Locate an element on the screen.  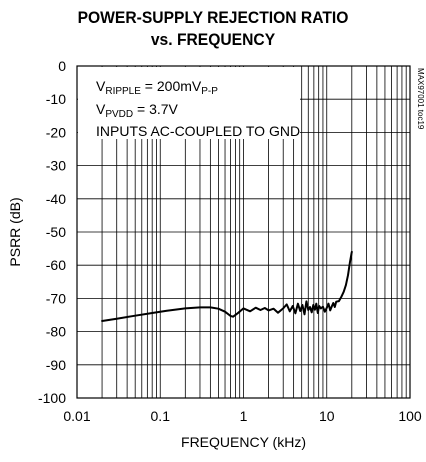
y-tick-label: -100 is located at coordinates (52, 398).